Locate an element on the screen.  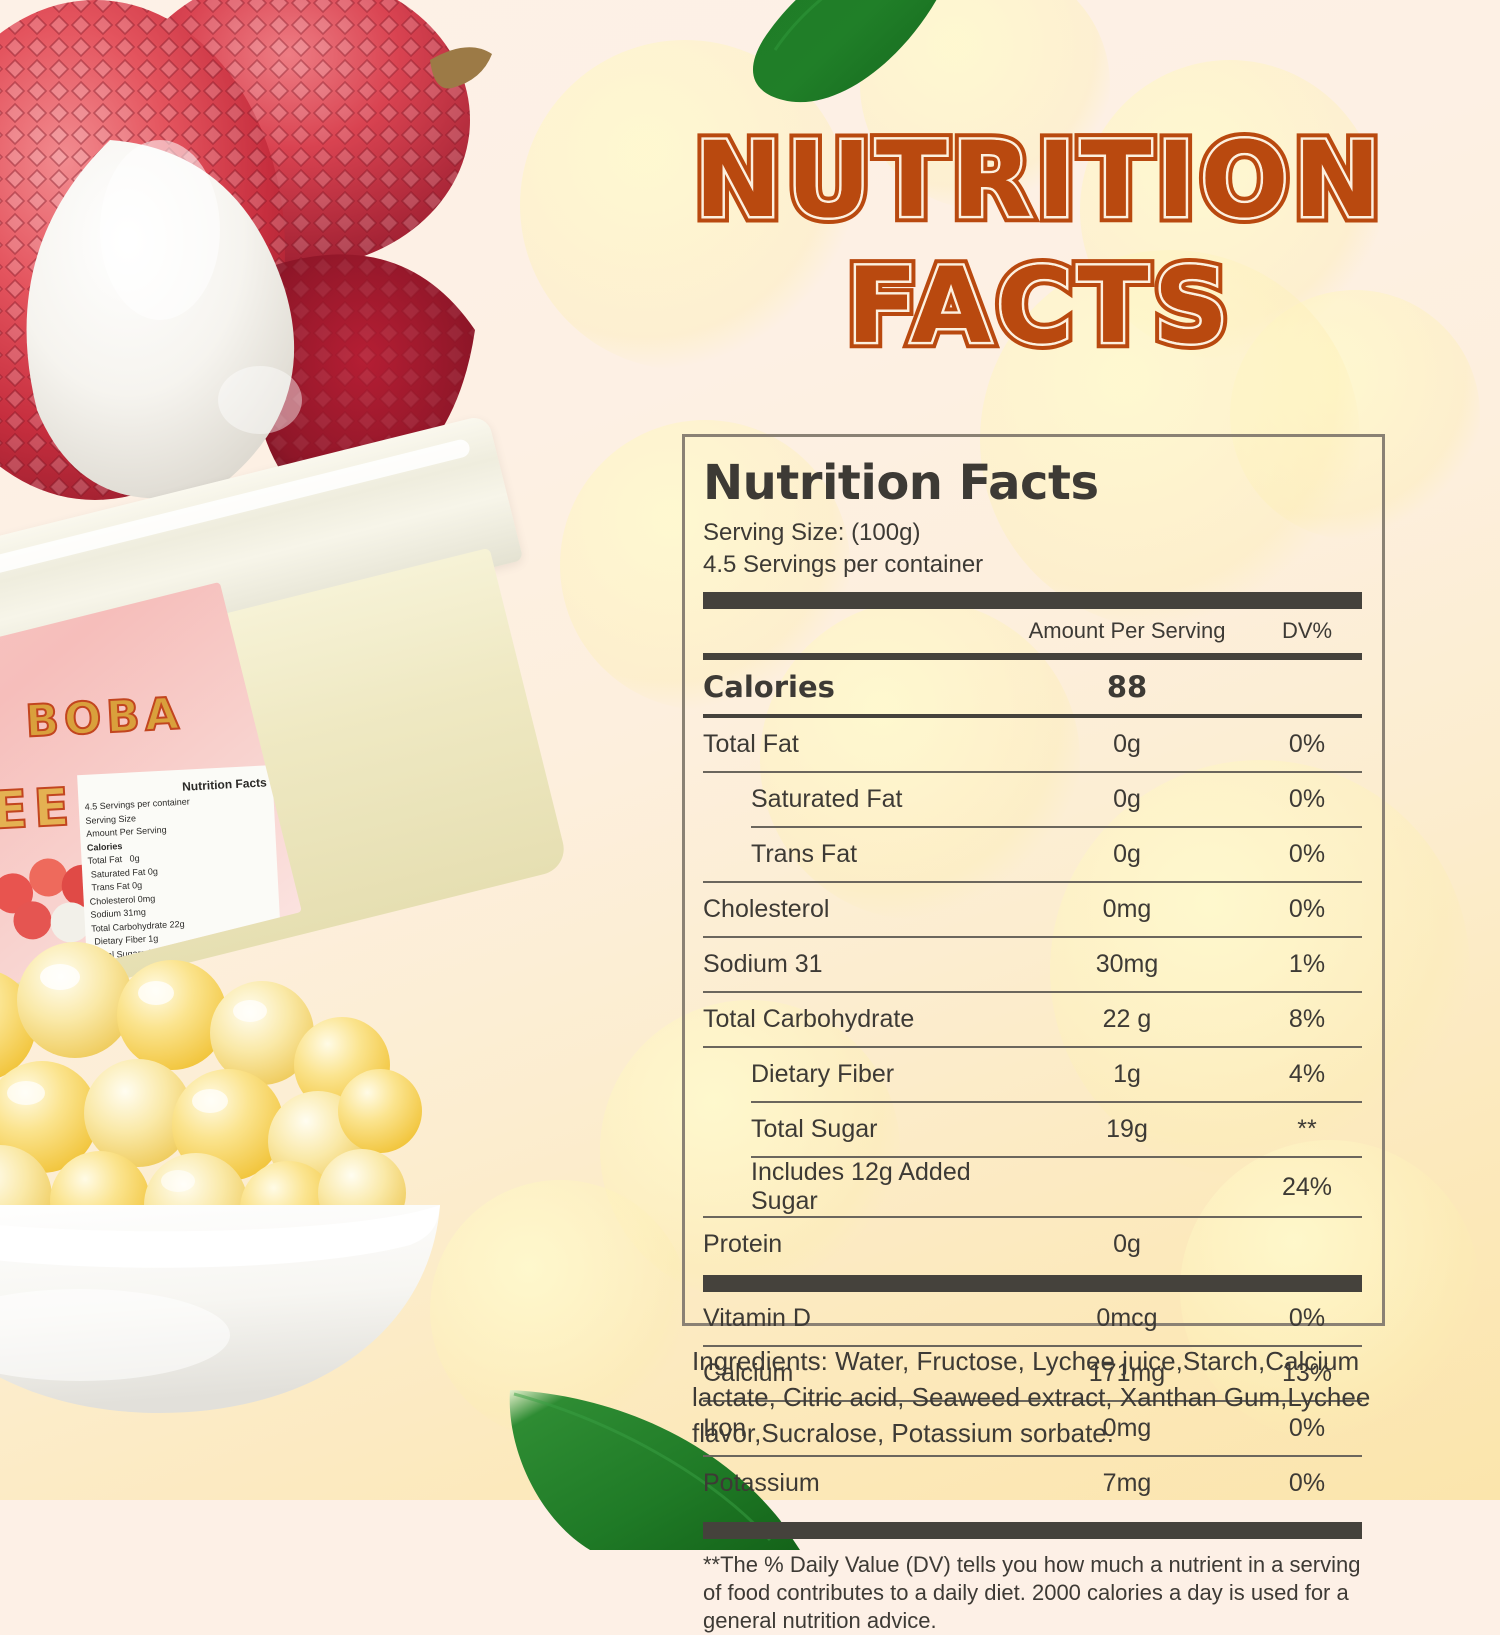
servings-per-container-text: 4.5 Servings per container is located at coordinates (843, 564).